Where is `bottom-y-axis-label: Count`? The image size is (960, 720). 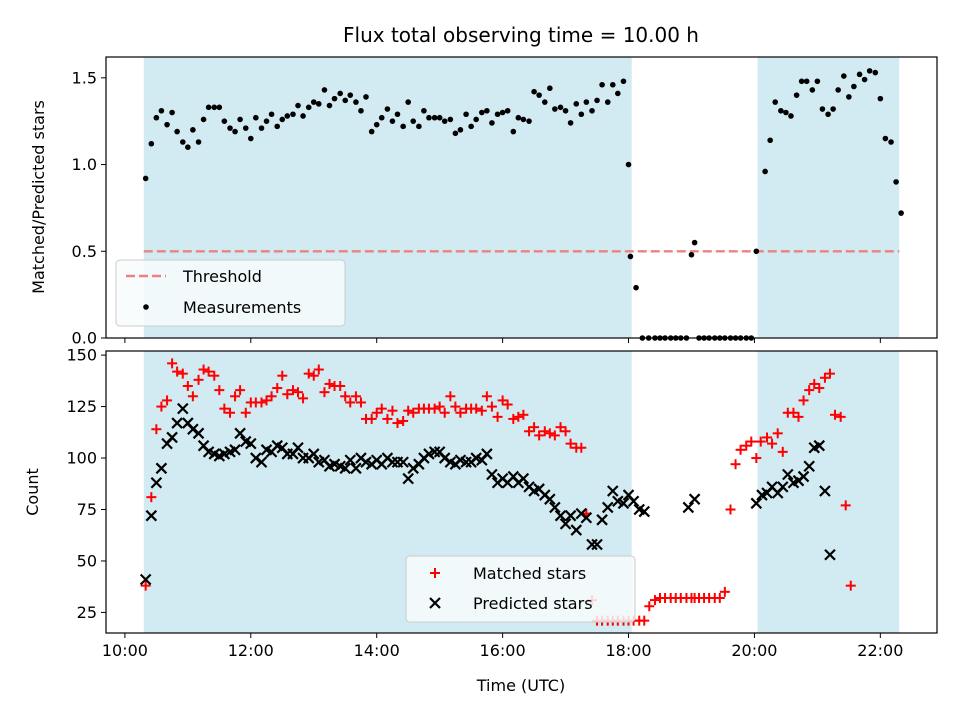
bottom-y-axis-label: Count is located at coordinates (32, 492).